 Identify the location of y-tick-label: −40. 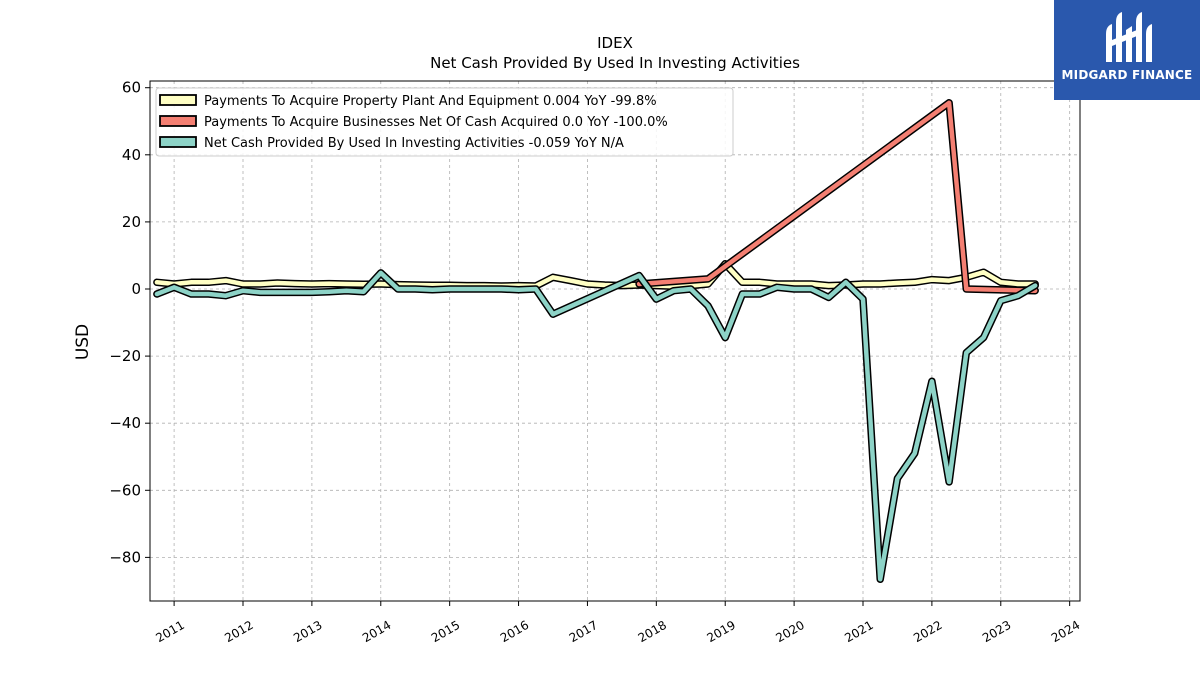
(125, 423).